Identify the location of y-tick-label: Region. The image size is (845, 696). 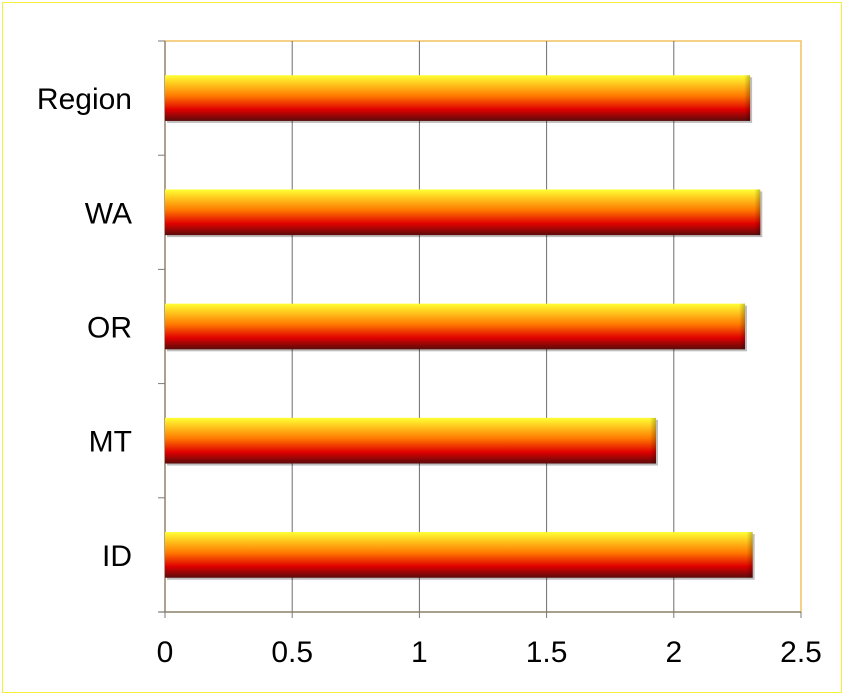
(84, 99).